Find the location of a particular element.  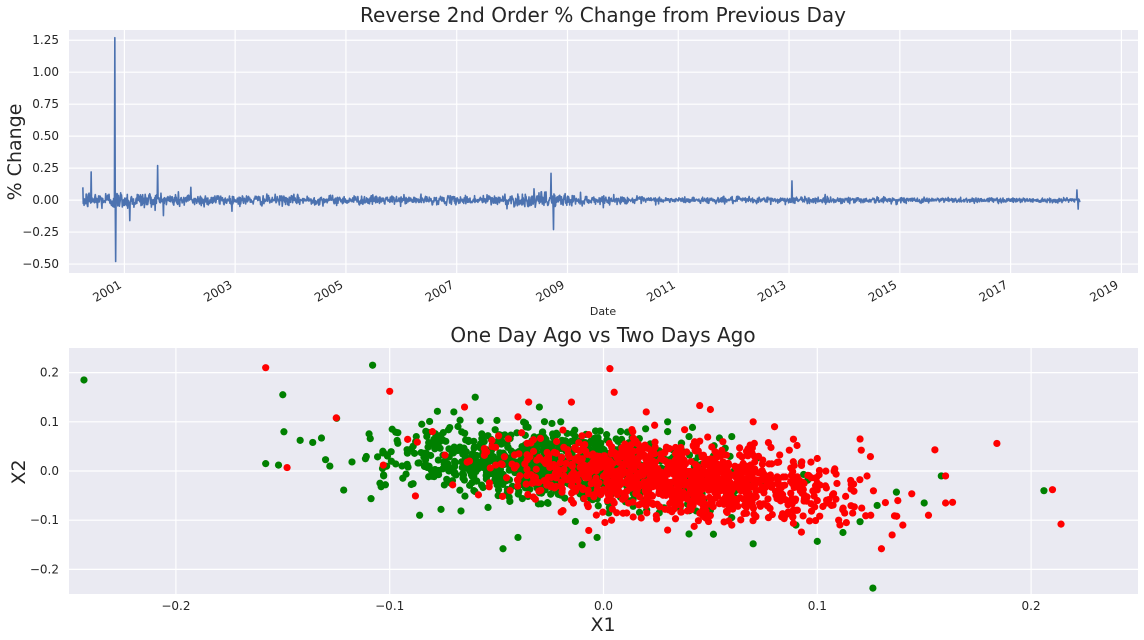

scatter-chart-y-tick-label: 0.2 is located at coordinates (49, 373).